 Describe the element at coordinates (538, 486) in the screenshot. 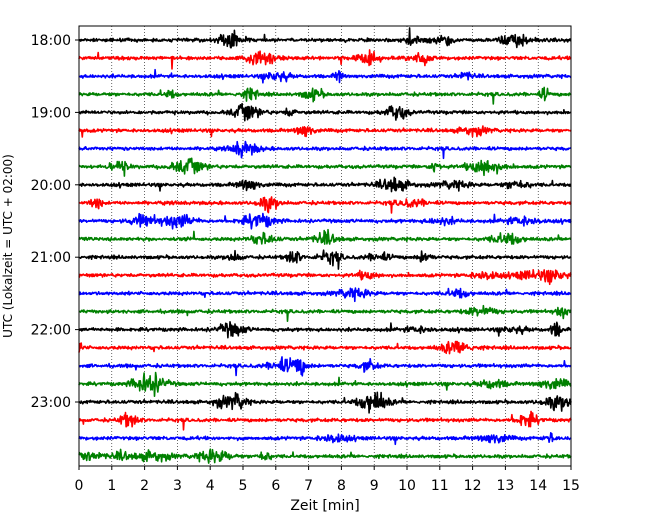

I see `x-tick-label: 14` at that location.